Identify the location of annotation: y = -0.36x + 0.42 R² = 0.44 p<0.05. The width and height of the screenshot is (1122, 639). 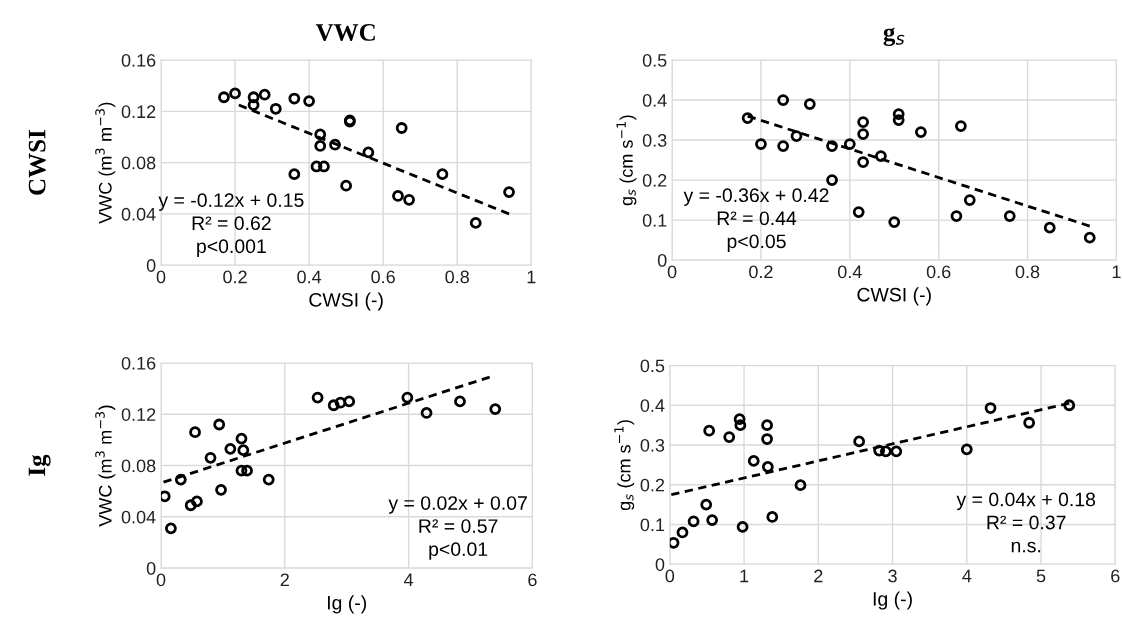
(756, 220).